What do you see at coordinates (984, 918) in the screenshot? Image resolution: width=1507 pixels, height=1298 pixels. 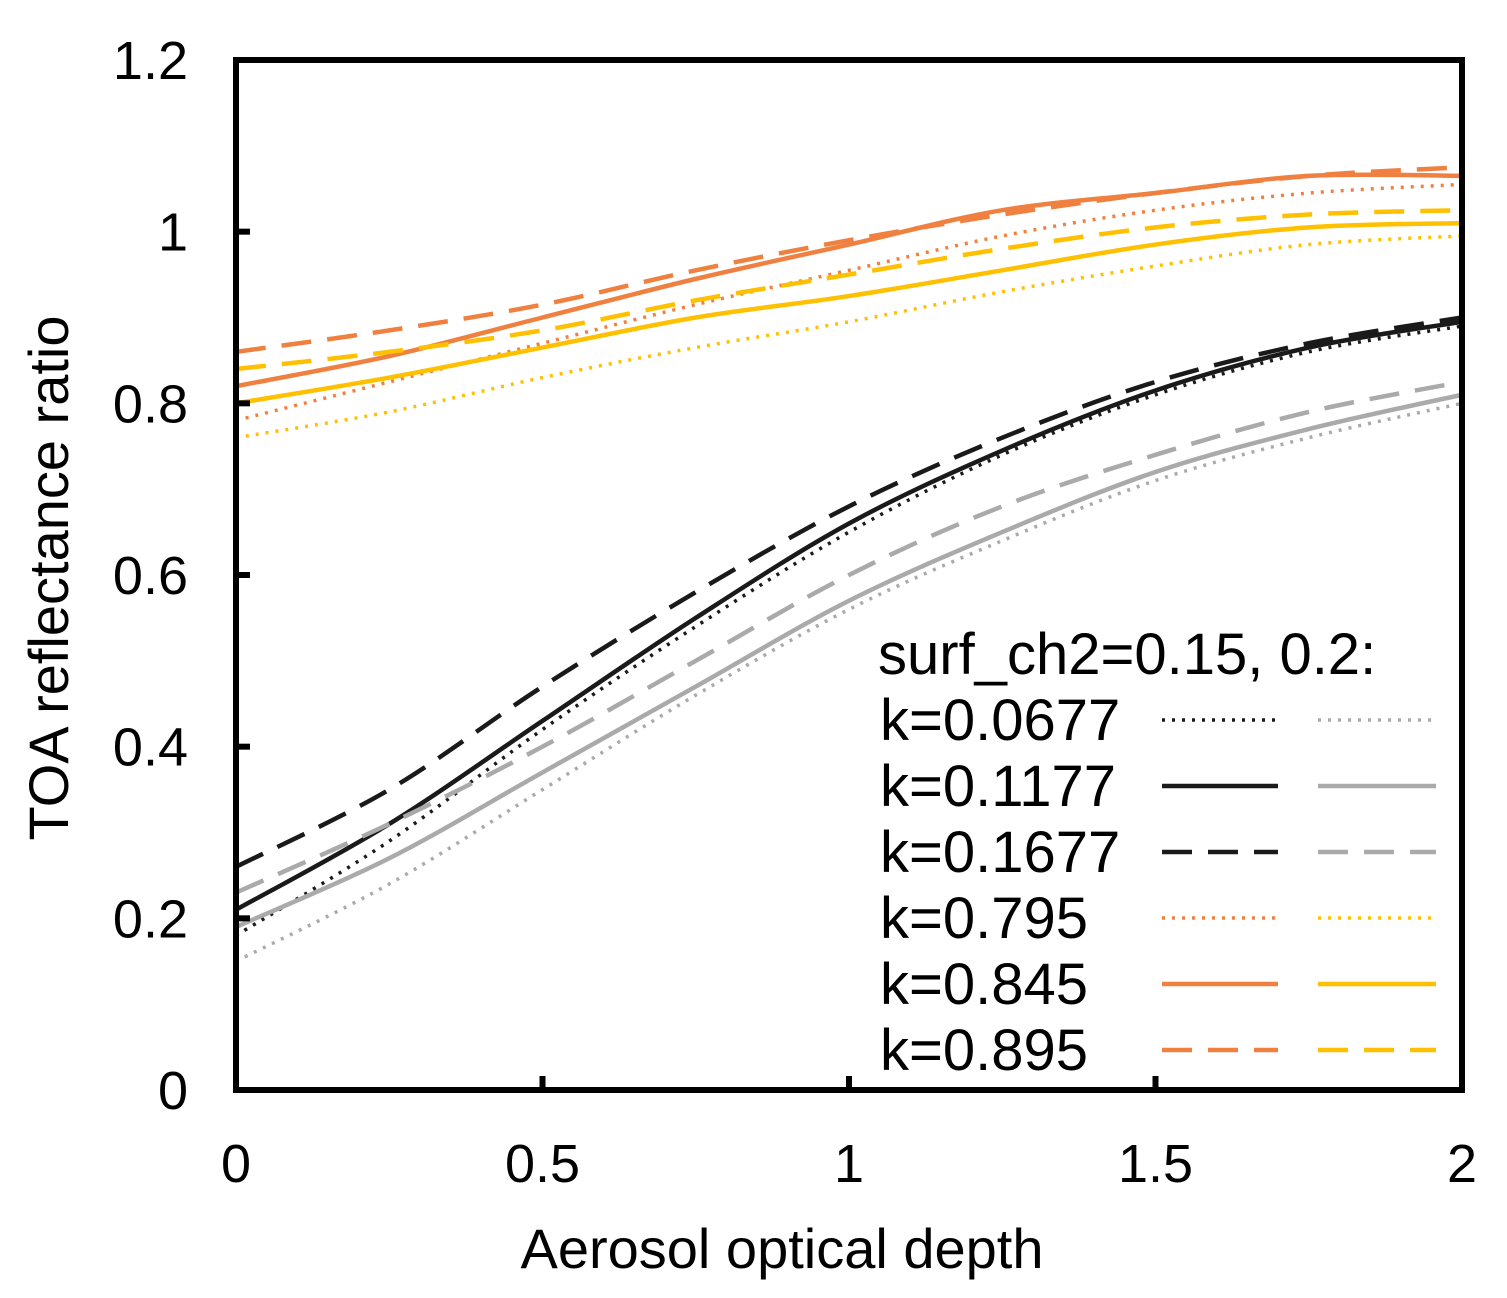 I see `legend-label: k=0.795` at bounding box center [984, 918].